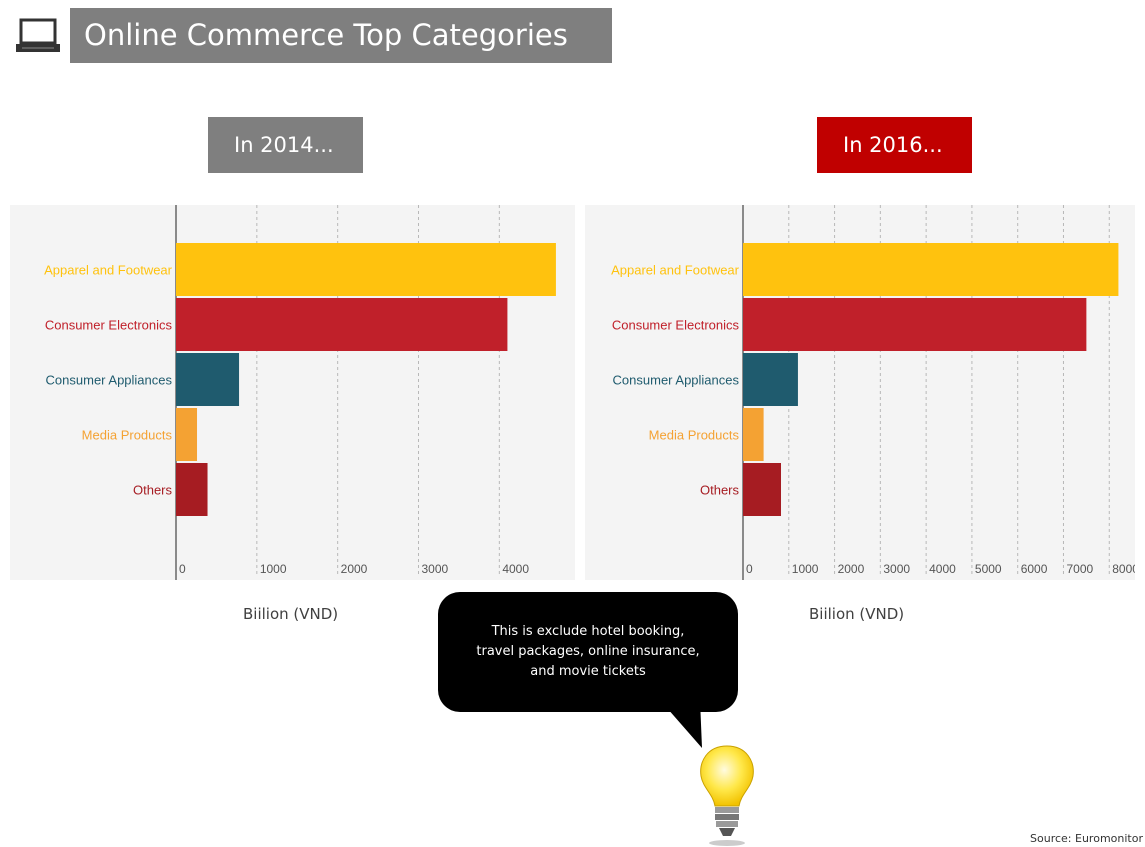 The width and height of the screenshot is (1145, 847). I want to click on x-tick-label: 5000, so click(988, 569).